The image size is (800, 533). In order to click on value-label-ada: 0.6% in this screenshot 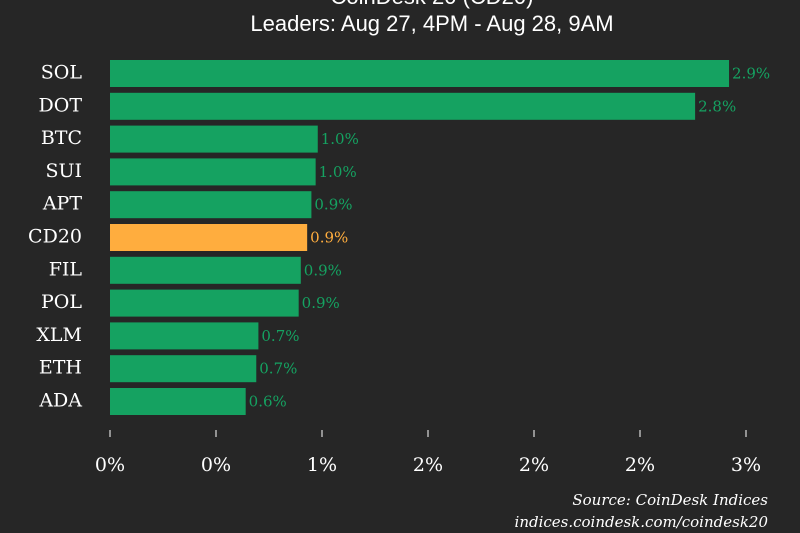, I will do `click(268, 402)`.